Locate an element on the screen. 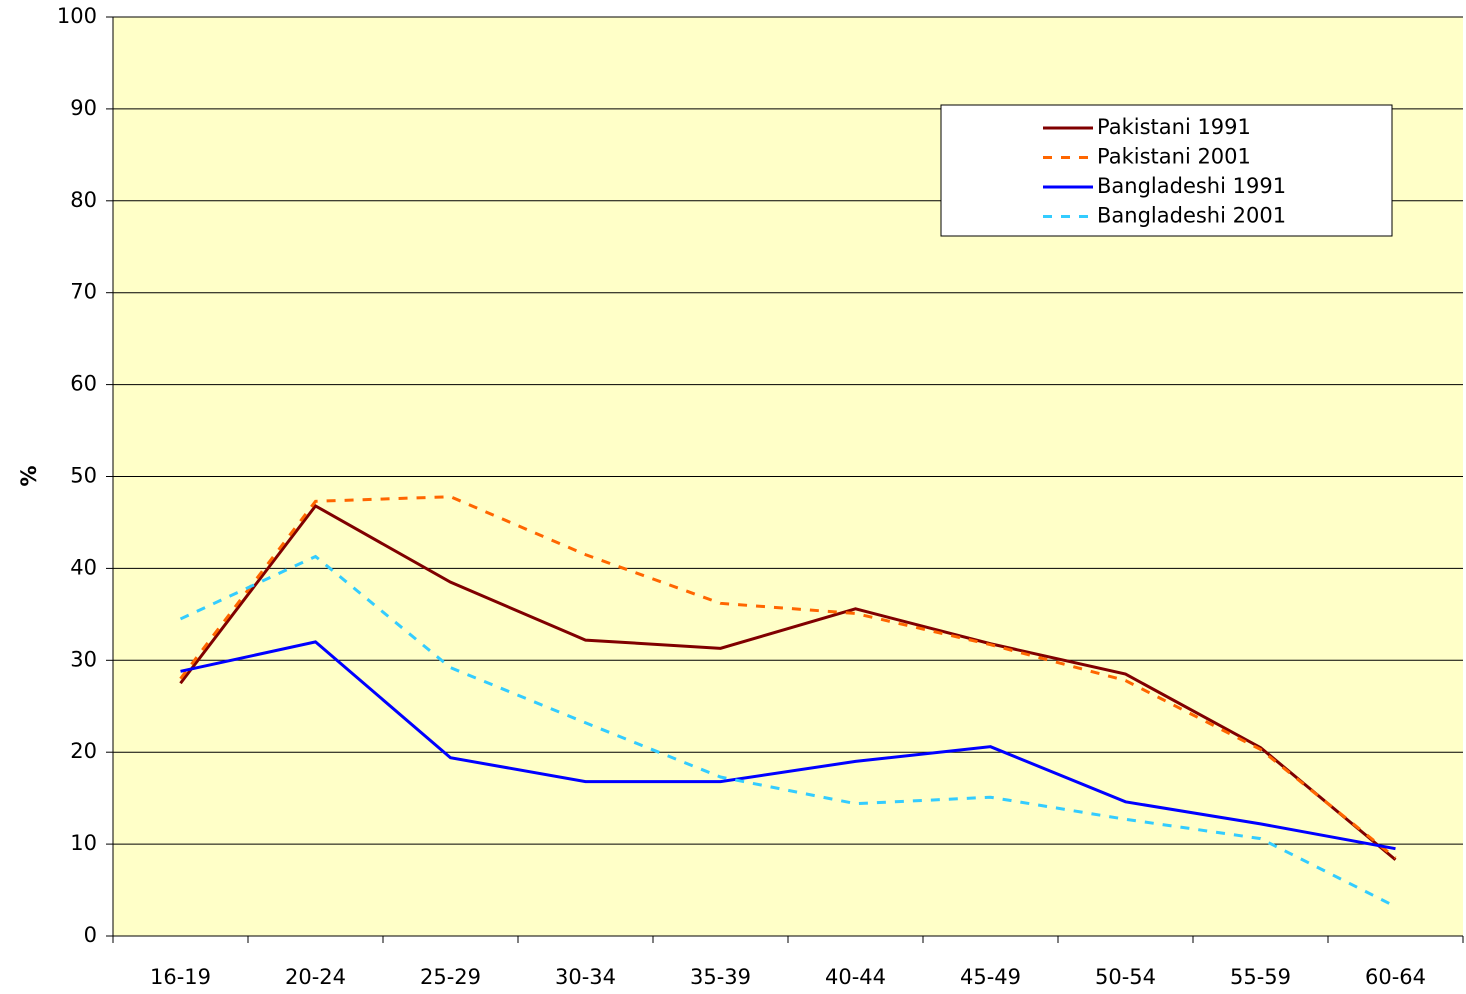  y-axis-label: % is located at coordinates (29, 475).